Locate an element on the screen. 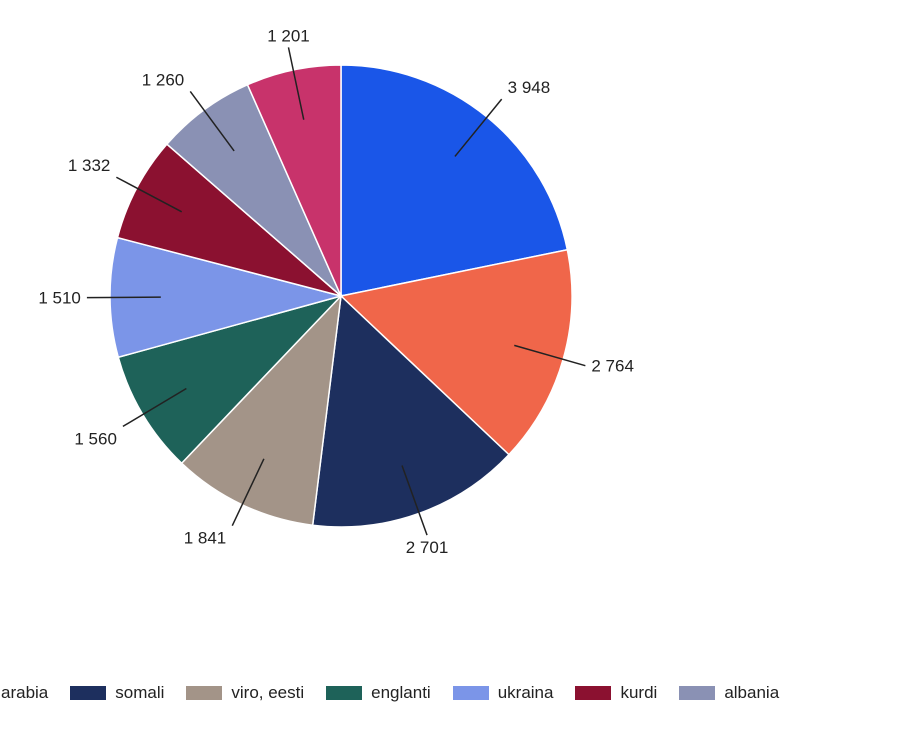 The width and height of the screenshot is (897, 734). data-label-albania: 1 260 is located at coordinates (163, 79).